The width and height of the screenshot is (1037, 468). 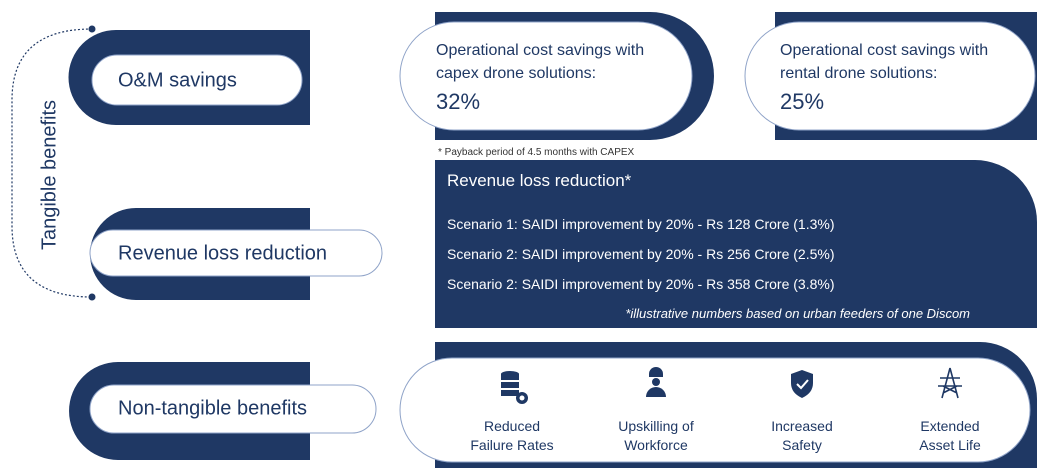 I want to click on row-label: Non-tangible benefits, so click(x=212, y=408).